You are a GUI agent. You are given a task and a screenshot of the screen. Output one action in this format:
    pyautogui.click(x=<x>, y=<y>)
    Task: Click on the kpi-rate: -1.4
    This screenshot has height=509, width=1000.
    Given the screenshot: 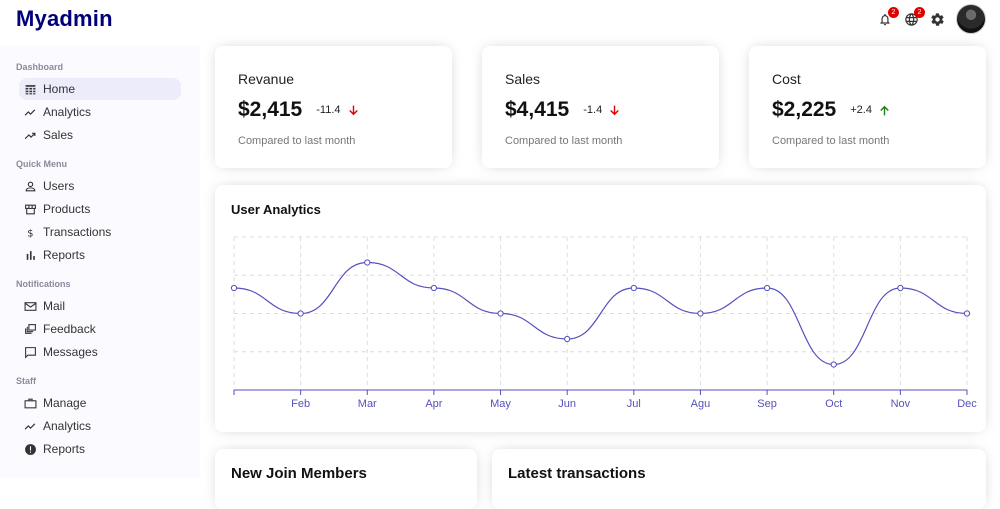 What is the action you would take?
    pyautogui.click(x=593, y=110)
    